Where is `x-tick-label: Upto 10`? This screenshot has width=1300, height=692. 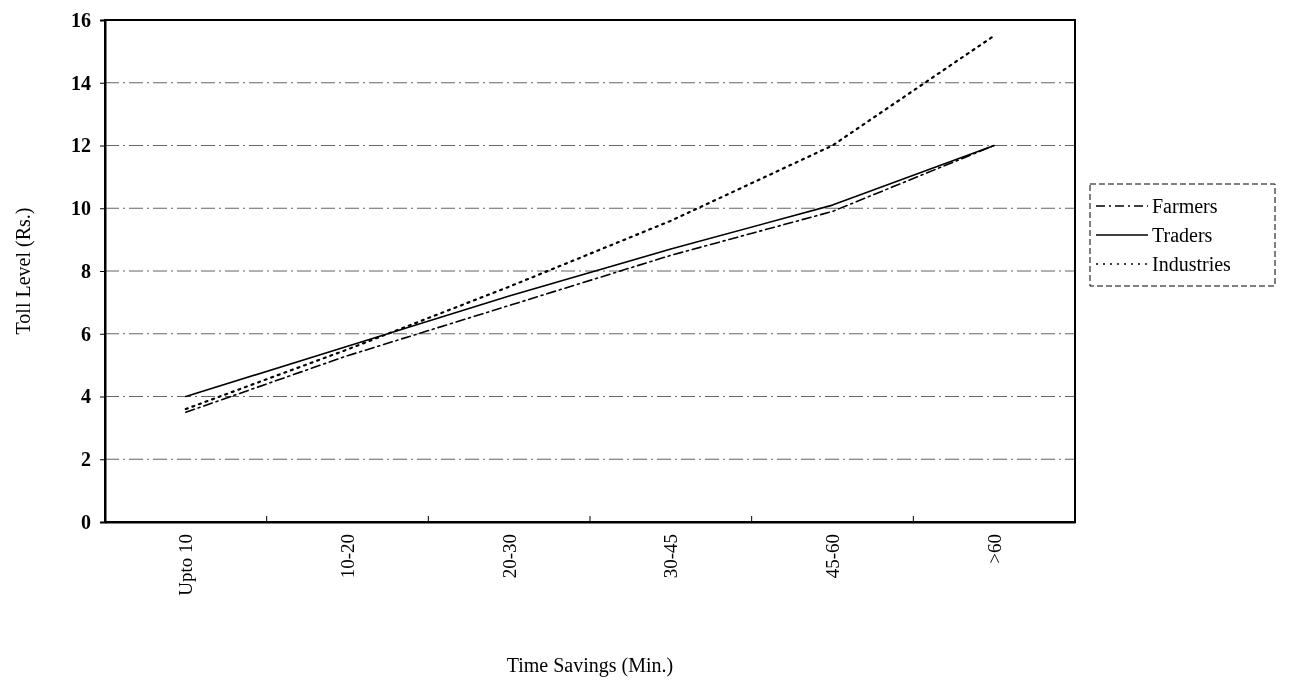
x-tick-label: Upto 10 is located at coordinates (186, 565).